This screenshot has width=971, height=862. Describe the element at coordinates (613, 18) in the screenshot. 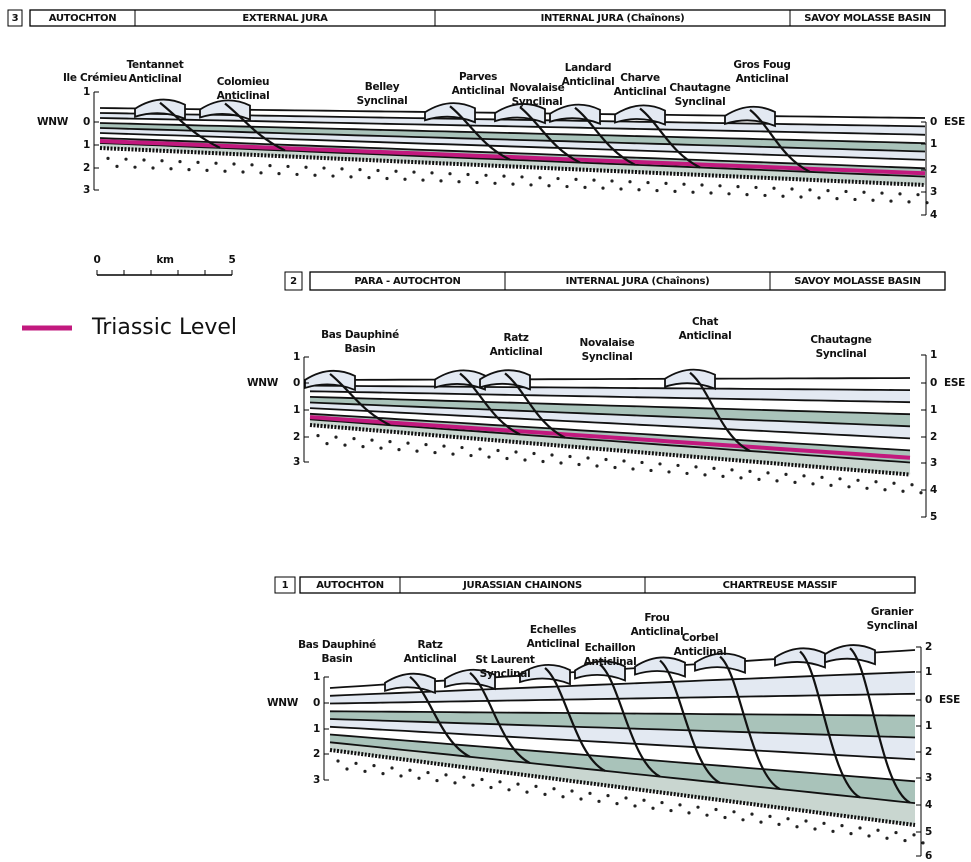

I see `zone-label: INTERNAL JURA (Chaînons)` at that location.